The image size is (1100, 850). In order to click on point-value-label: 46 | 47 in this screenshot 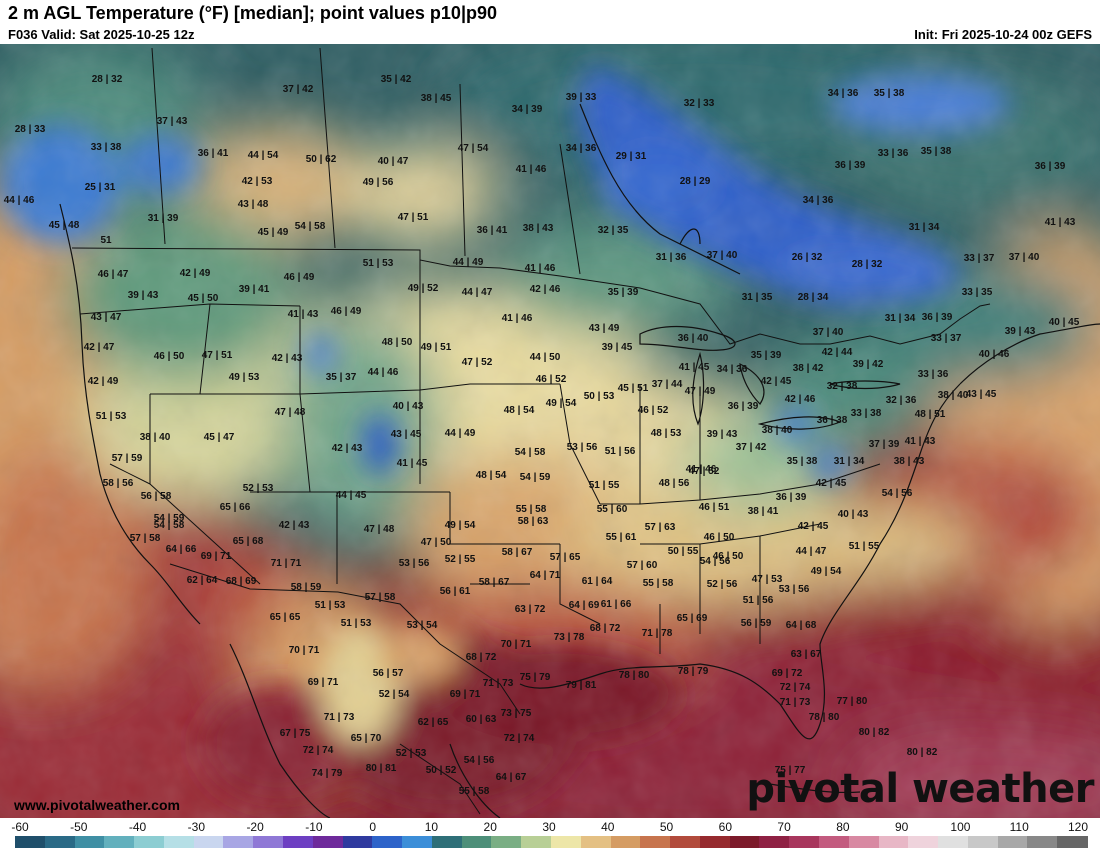, I will do `click(113, 274)`.